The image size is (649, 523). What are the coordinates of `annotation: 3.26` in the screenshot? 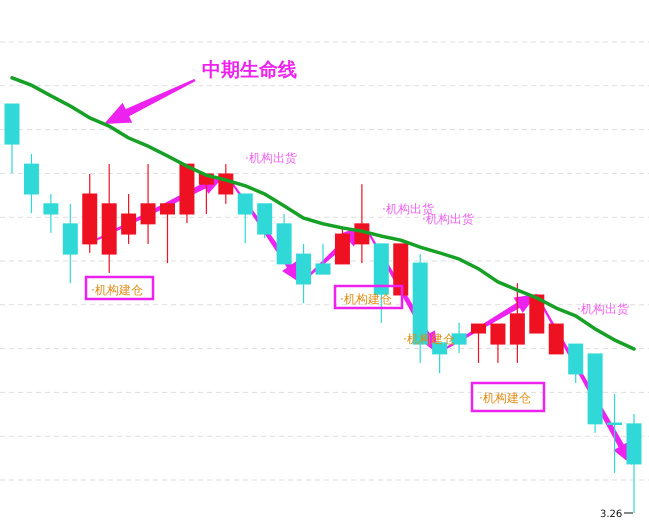 It's located at (611, 514).